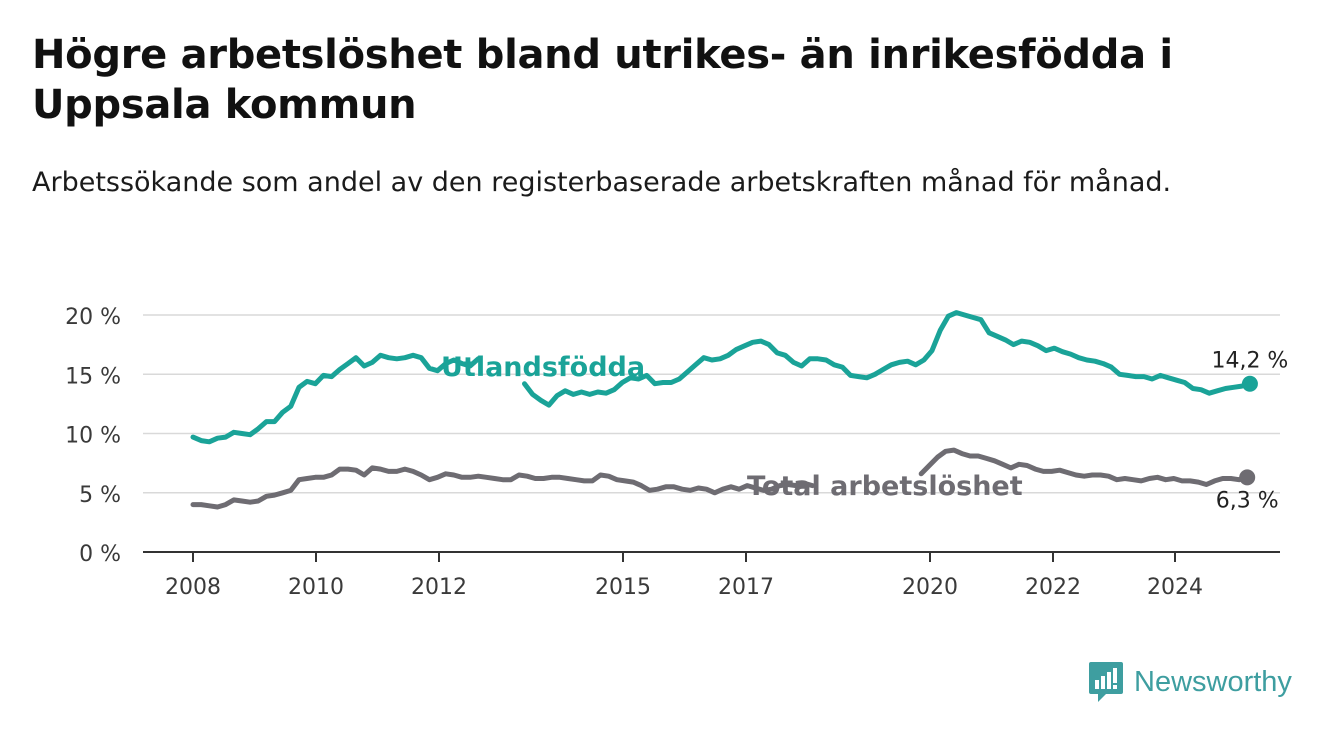 The width and height of the screenshot is (1340, 734). What do you see at coordinates (100, 554) in the screenshot?
I see `y-tick-label: 0 %` at bounding box center [100, 554].